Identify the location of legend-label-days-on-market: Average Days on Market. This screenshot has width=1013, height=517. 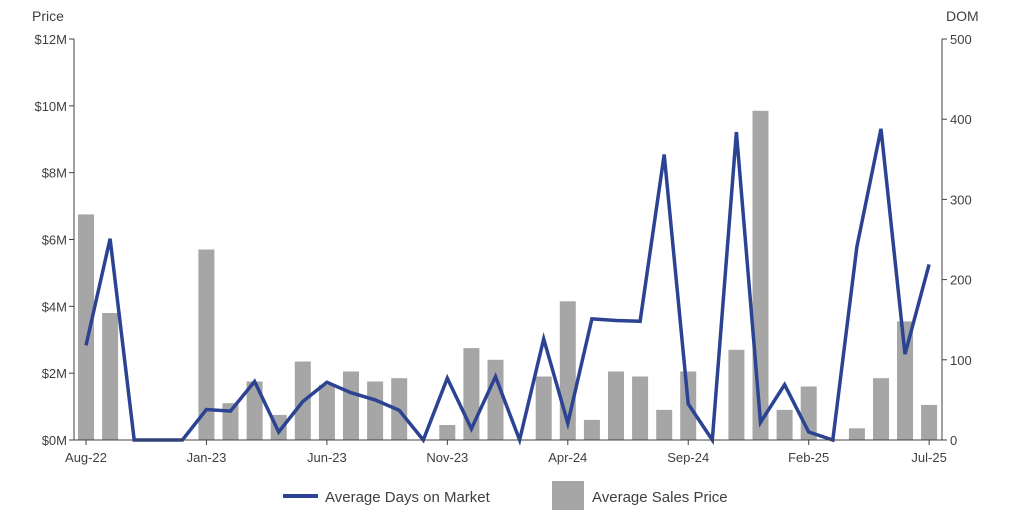
(408, 497).